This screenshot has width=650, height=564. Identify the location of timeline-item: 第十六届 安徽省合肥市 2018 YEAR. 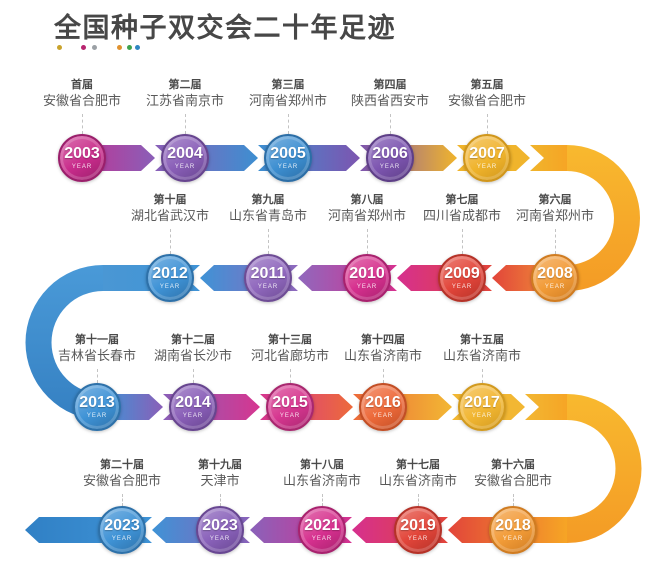
(513, 506).